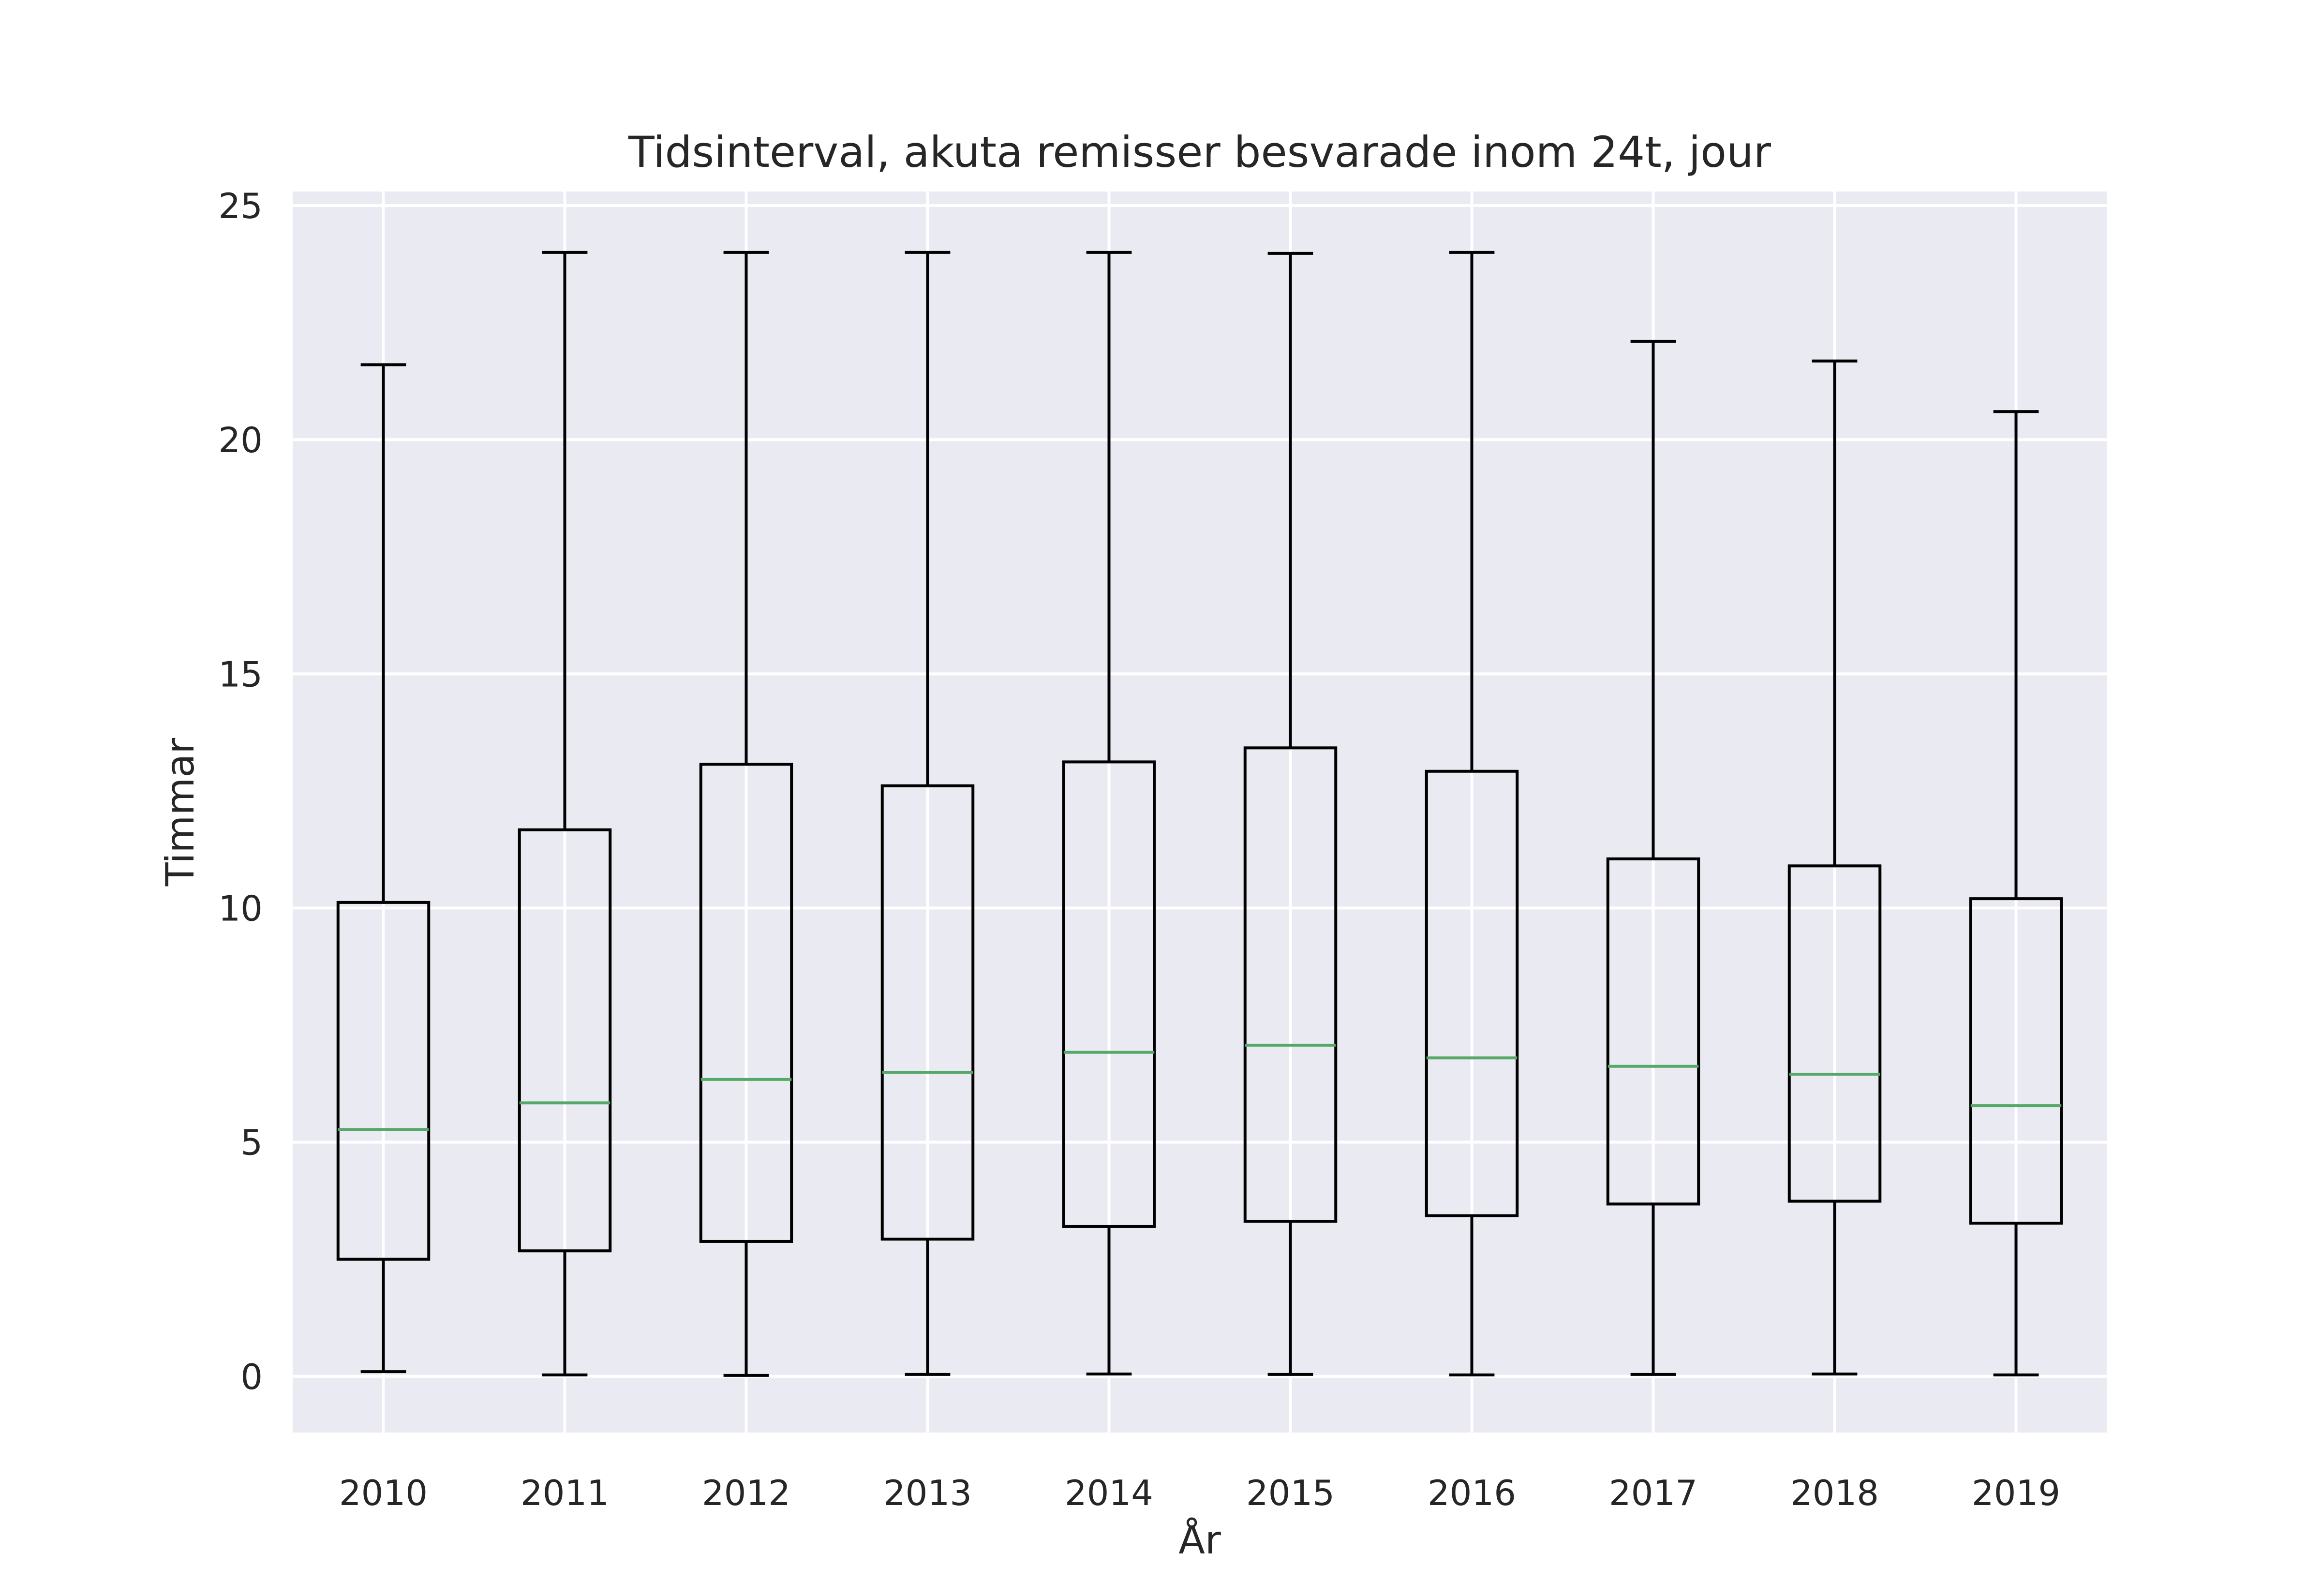 The image size is (2322, 1596). What do you see at coordinates (240, 674) in the screenshot?
I see `y-tick-label: 15` at bounding box center [240, 674].